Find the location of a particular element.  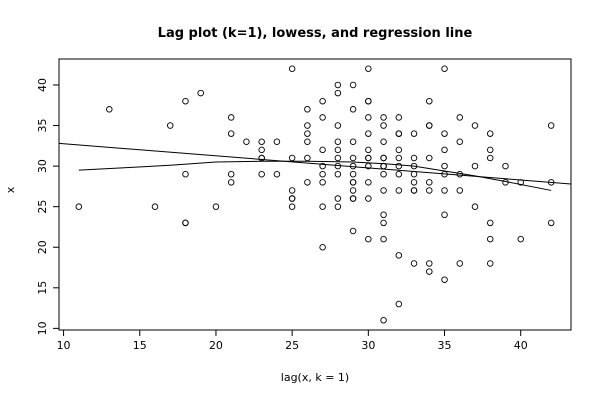

y-tick-label: 10 is located at coordinates (42, 328).